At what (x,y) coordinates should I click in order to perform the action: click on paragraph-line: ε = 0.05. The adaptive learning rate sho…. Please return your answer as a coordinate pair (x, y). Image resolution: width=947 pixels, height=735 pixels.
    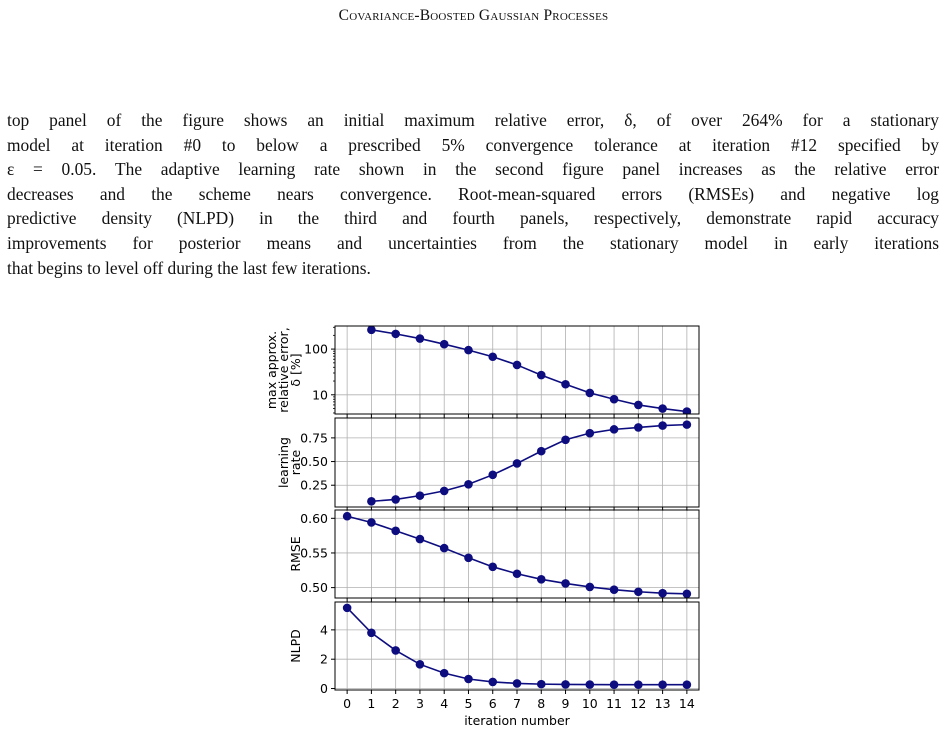
    Looking at the image, I should click on (473, 169).